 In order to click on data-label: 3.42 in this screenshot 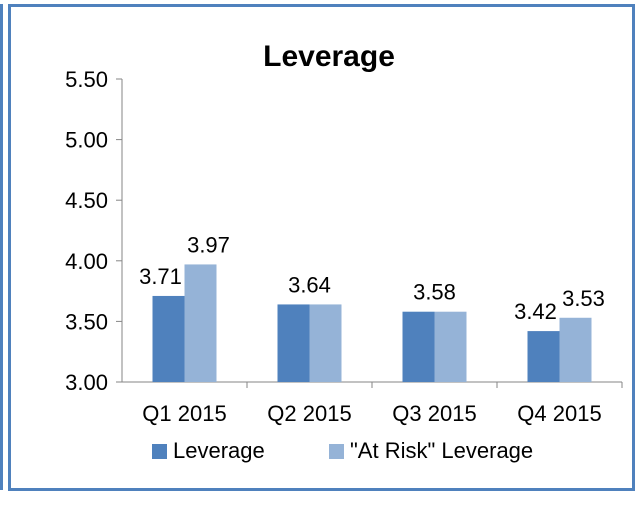, I will do `click(535, 311)`.